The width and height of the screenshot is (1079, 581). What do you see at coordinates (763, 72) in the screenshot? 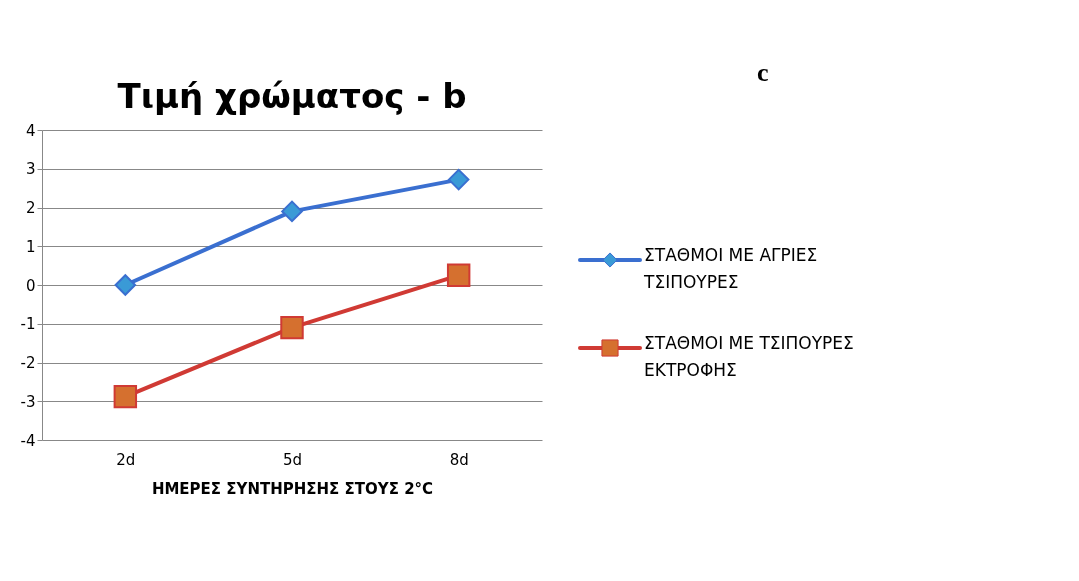
I see `text: c` at bounding box center [763, 72].